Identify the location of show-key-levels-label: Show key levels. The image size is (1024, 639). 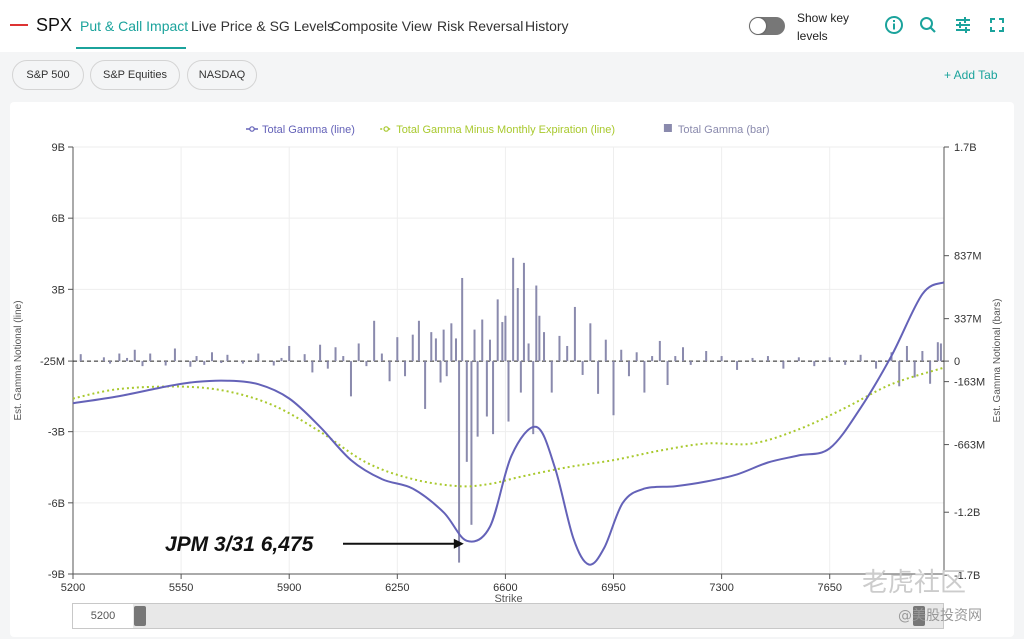
(823, 27).